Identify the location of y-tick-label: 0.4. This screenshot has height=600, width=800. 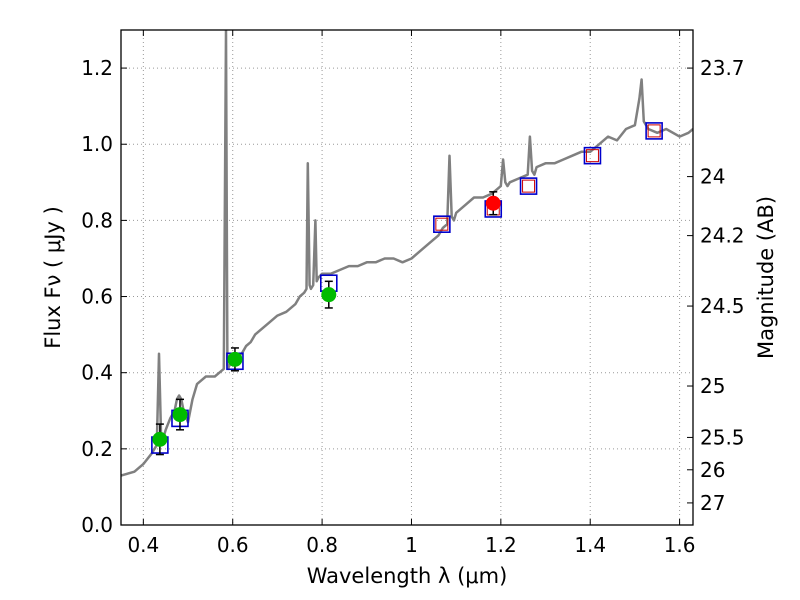
(97, 373).